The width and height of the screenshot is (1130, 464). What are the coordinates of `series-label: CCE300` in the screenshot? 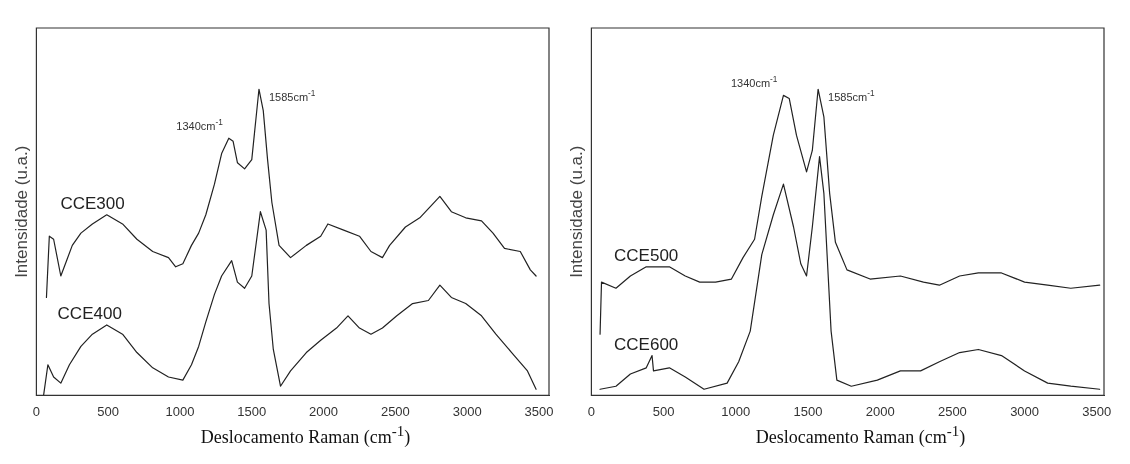 It's located at (92, 203).